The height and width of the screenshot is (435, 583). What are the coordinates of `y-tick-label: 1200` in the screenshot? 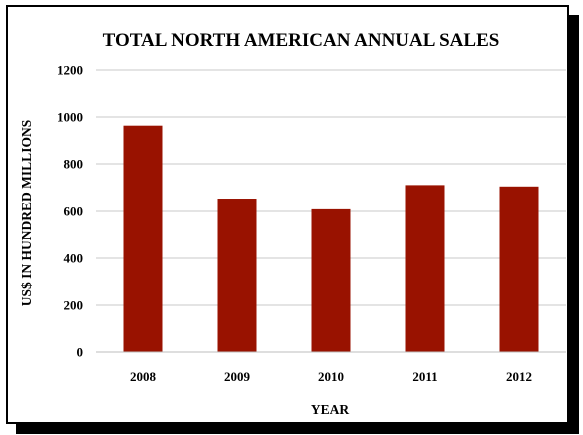 It's located at (70, 70).